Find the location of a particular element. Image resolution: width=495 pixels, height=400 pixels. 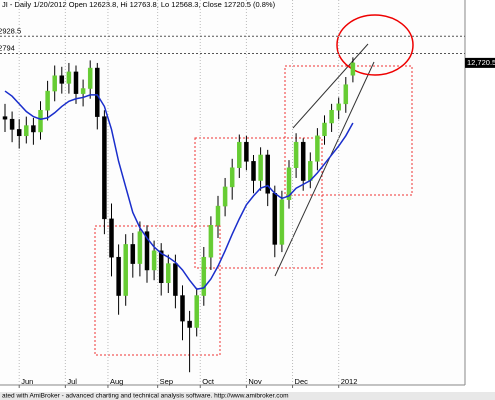

last-price-label: 12,720.5 is located at coordinates (481, 62).